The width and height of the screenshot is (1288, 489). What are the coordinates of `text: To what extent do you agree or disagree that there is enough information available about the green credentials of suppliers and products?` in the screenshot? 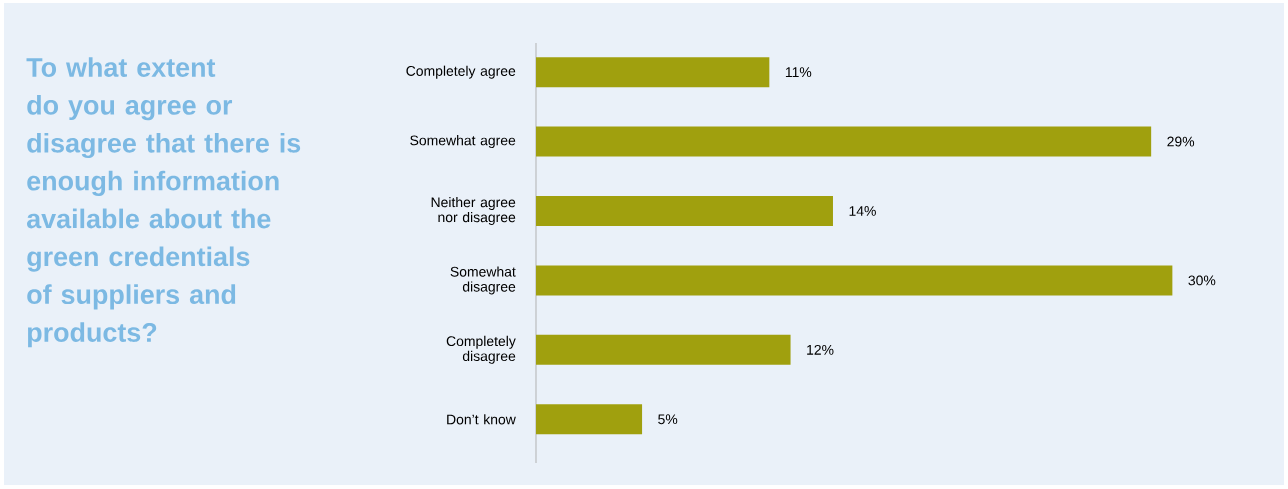 It's located at (163, 202).